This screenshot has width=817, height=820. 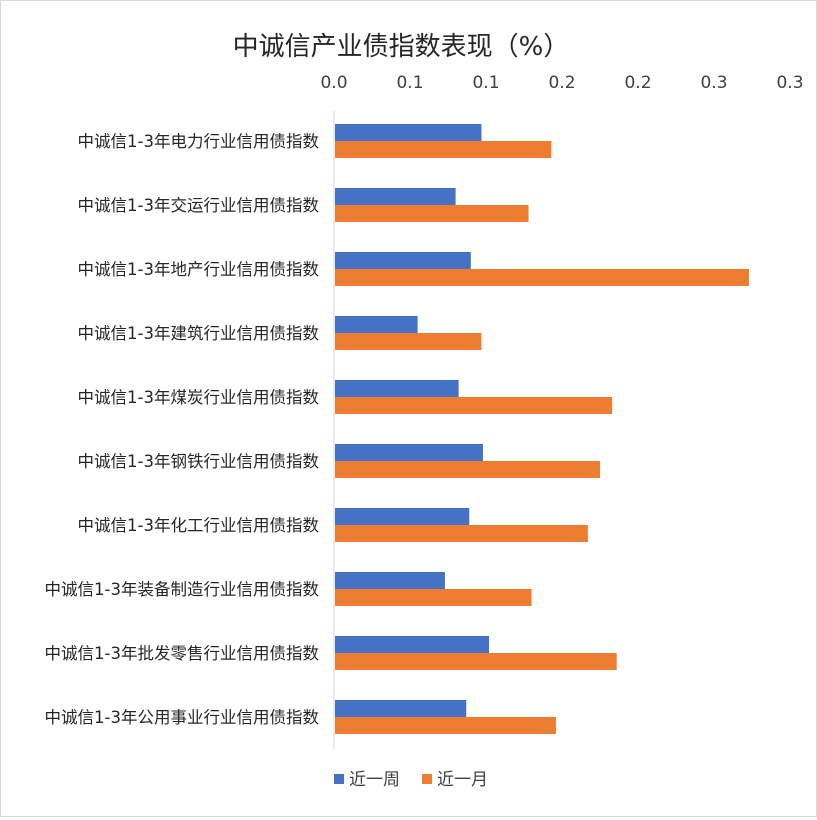 I want to click on category-label: 中诚信1-3年煤炭行业信用债指数, so click(x=199, y=397).